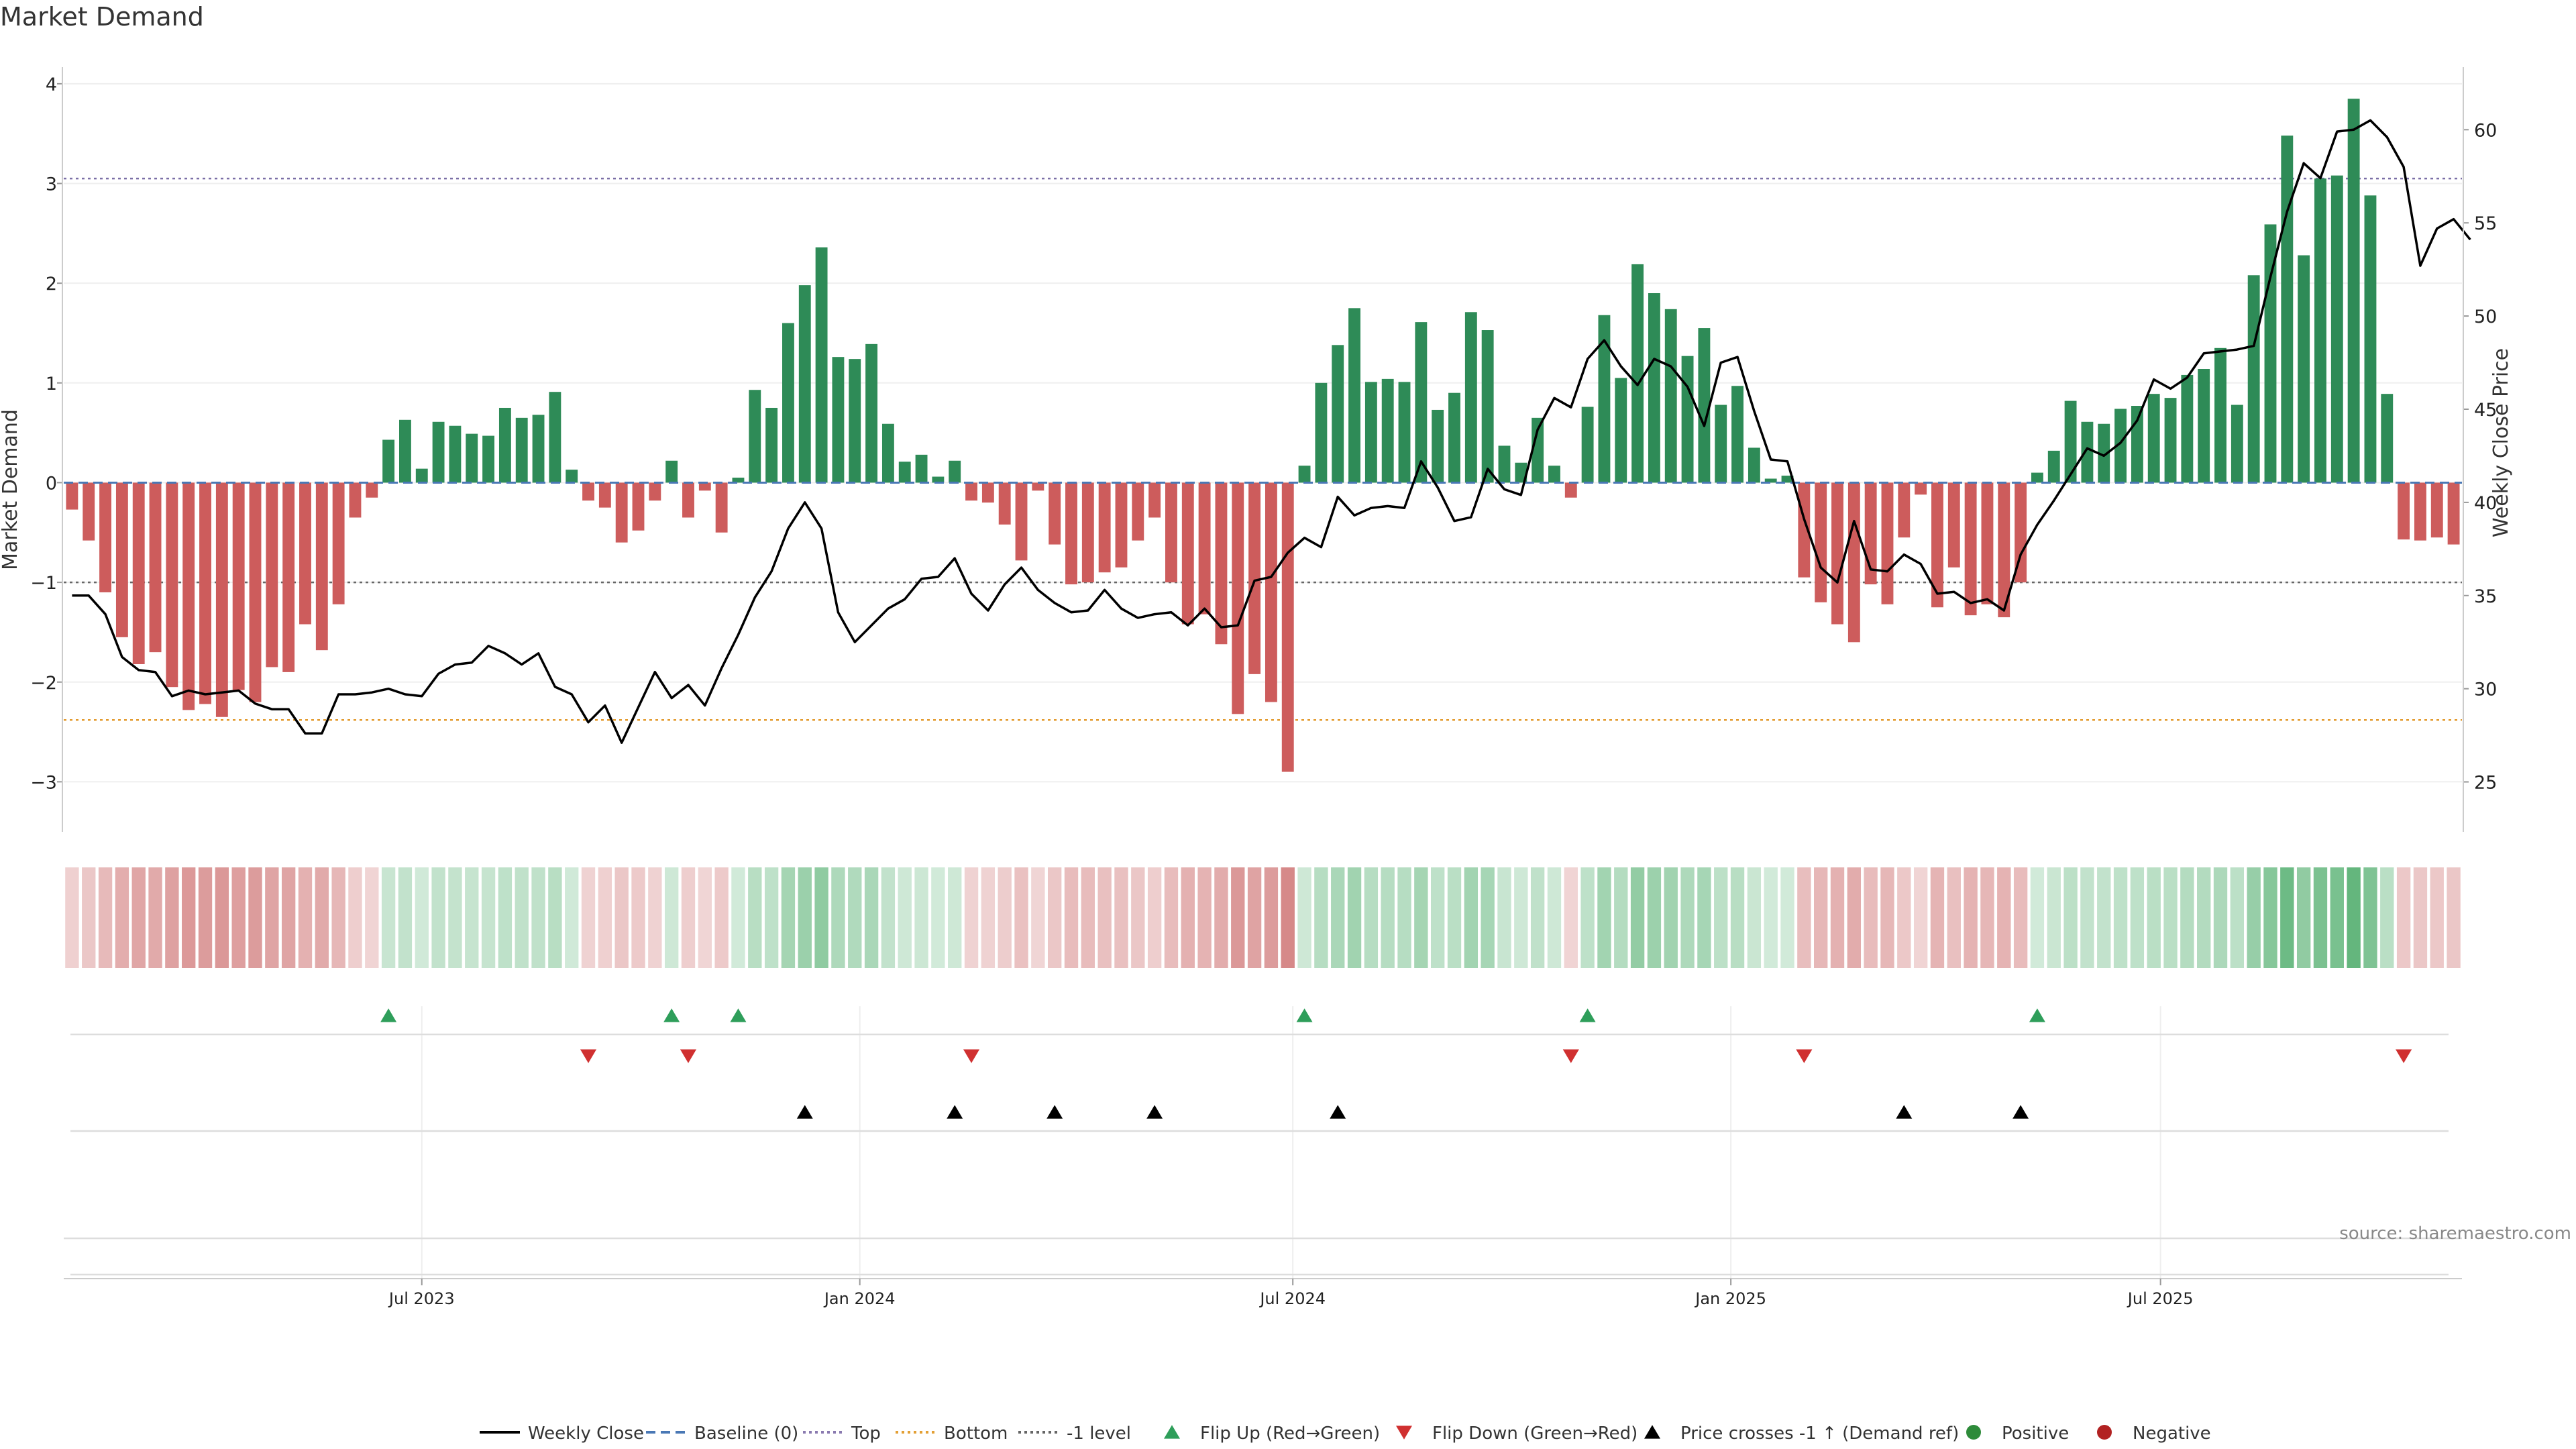 Image resolution: width=2576 pixels, height=1449 pixels. What do you see at coordinates (1263, 917) in the screenshot?
I see `demand-heat-strip` at bounding box center [1263, 917].